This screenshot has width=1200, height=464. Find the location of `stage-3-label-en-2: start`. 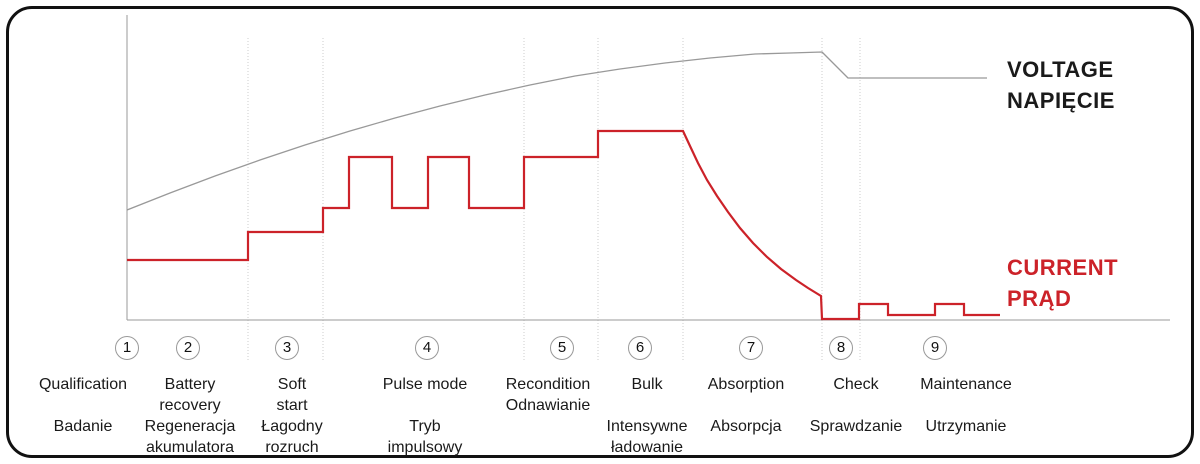

stage-3-label-en-2: start is located at coordinates (292, 405).